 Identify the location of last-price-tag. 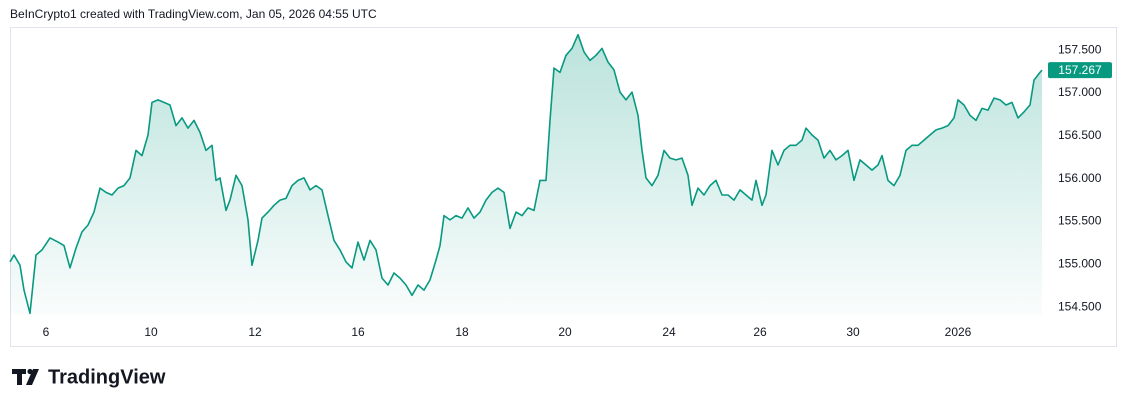
(1080, 70).